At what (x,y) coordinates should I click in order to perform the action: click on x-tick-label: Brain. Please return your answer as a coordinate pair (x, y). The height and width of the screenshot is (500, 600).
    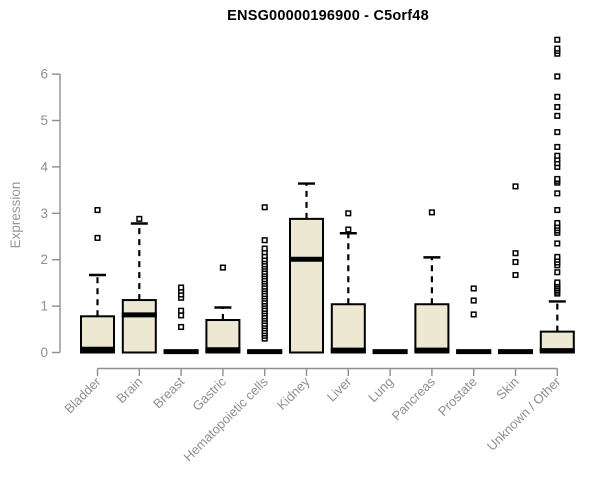
    Looking at the image, I should click on (129, 390).